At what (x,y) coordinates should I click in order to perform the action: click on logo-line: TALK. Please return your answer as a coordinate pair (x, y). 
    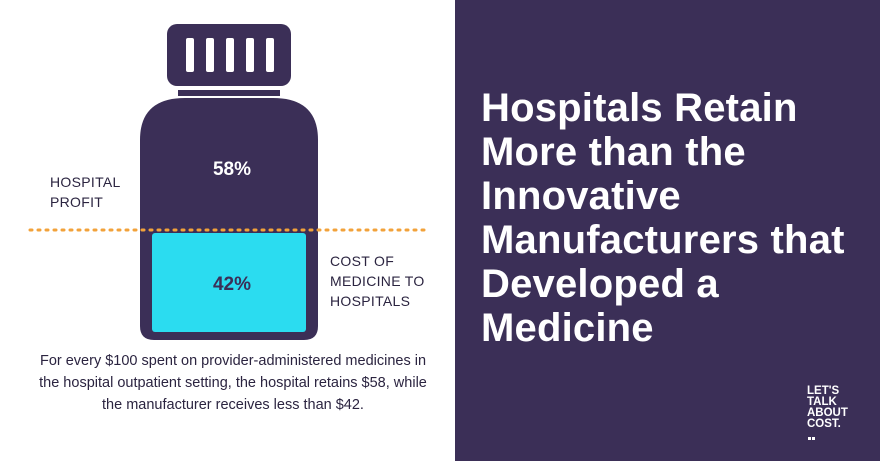
    Looking at the image, I should click on (822, 402).